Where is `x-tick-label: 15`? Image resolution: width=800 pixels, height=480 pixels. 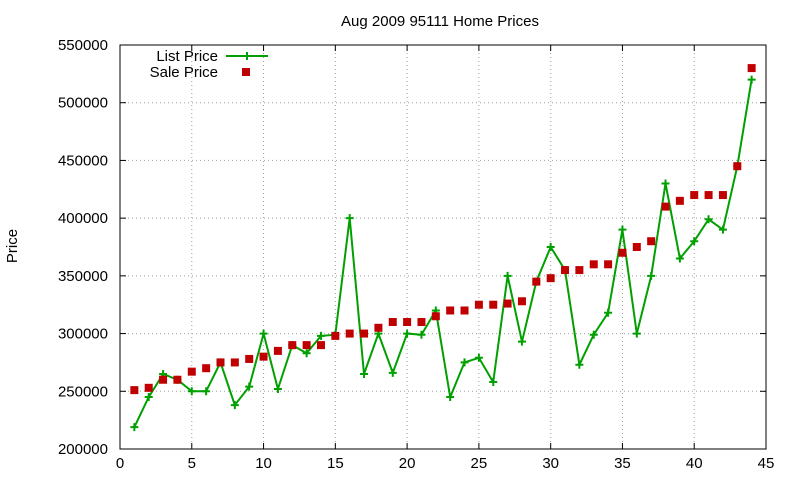
x-tick-label: 15 is located at coordinates (335, 463).